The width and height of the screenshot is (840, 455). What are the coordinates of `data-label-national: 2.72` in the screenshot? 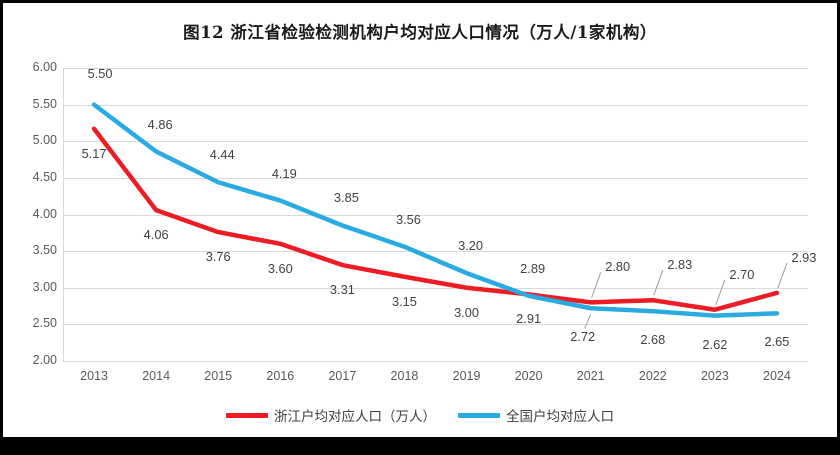 It's located at (583, 337).